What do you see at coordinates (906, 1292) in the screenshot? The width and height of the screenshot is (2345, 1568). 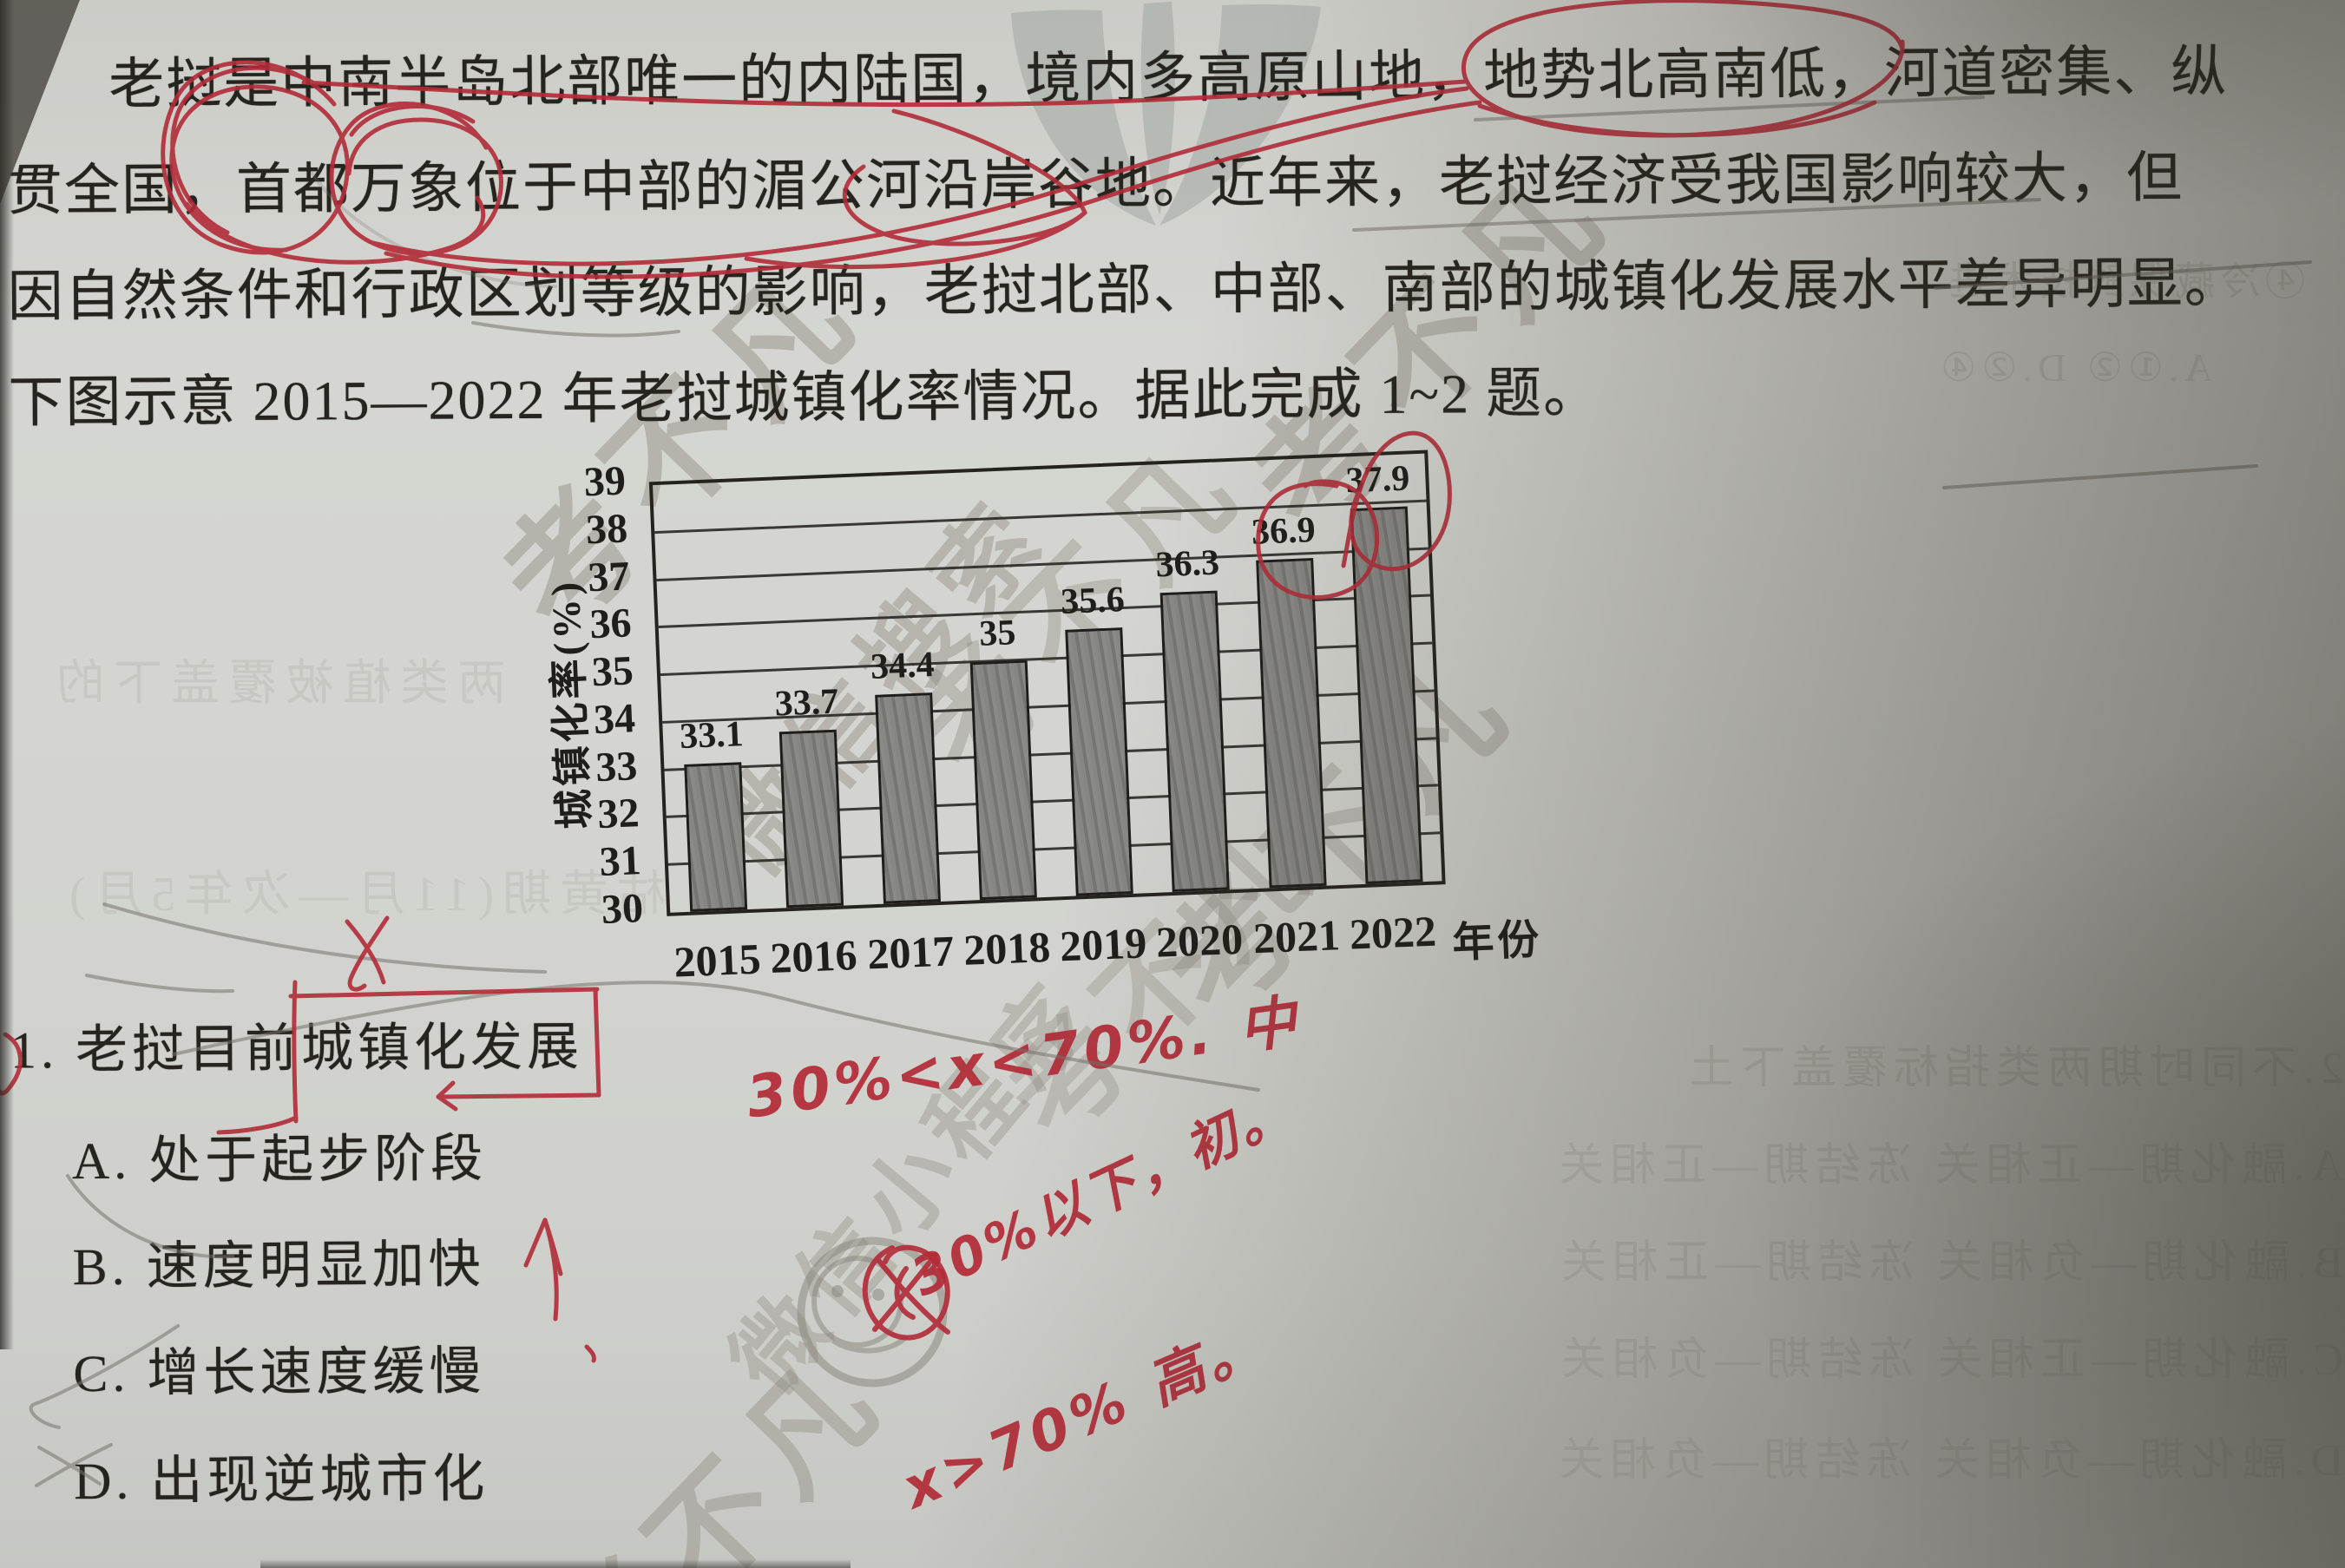 I see `red-scribble-blob` at bounding box center [906, 1292].